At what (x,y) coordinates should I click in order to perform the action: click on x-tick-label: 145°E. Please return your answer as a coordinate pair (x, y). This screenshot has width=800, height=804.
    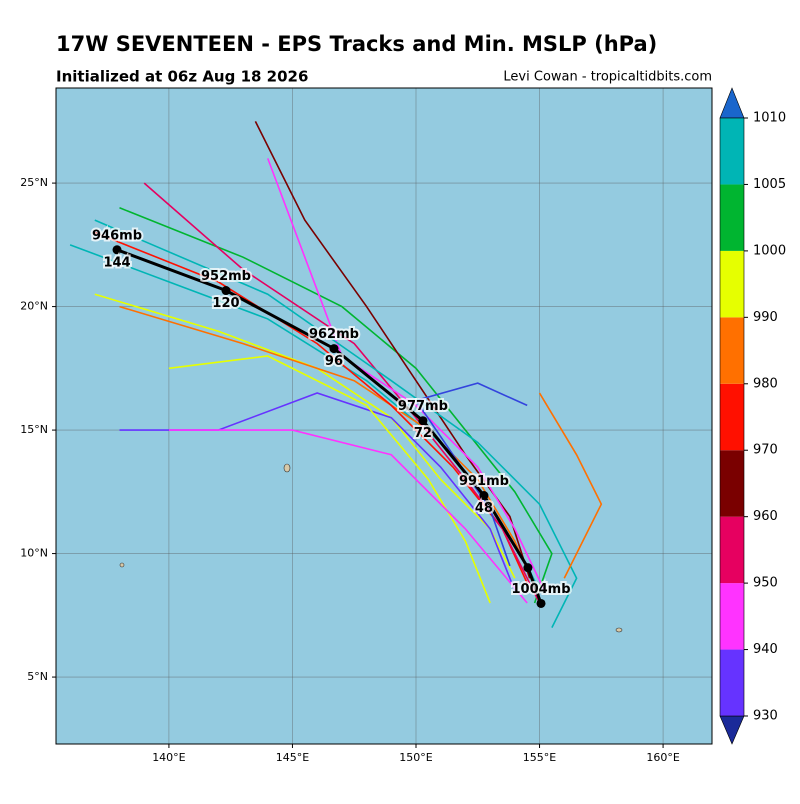
    Looking at the image, I should click on (292, 757).